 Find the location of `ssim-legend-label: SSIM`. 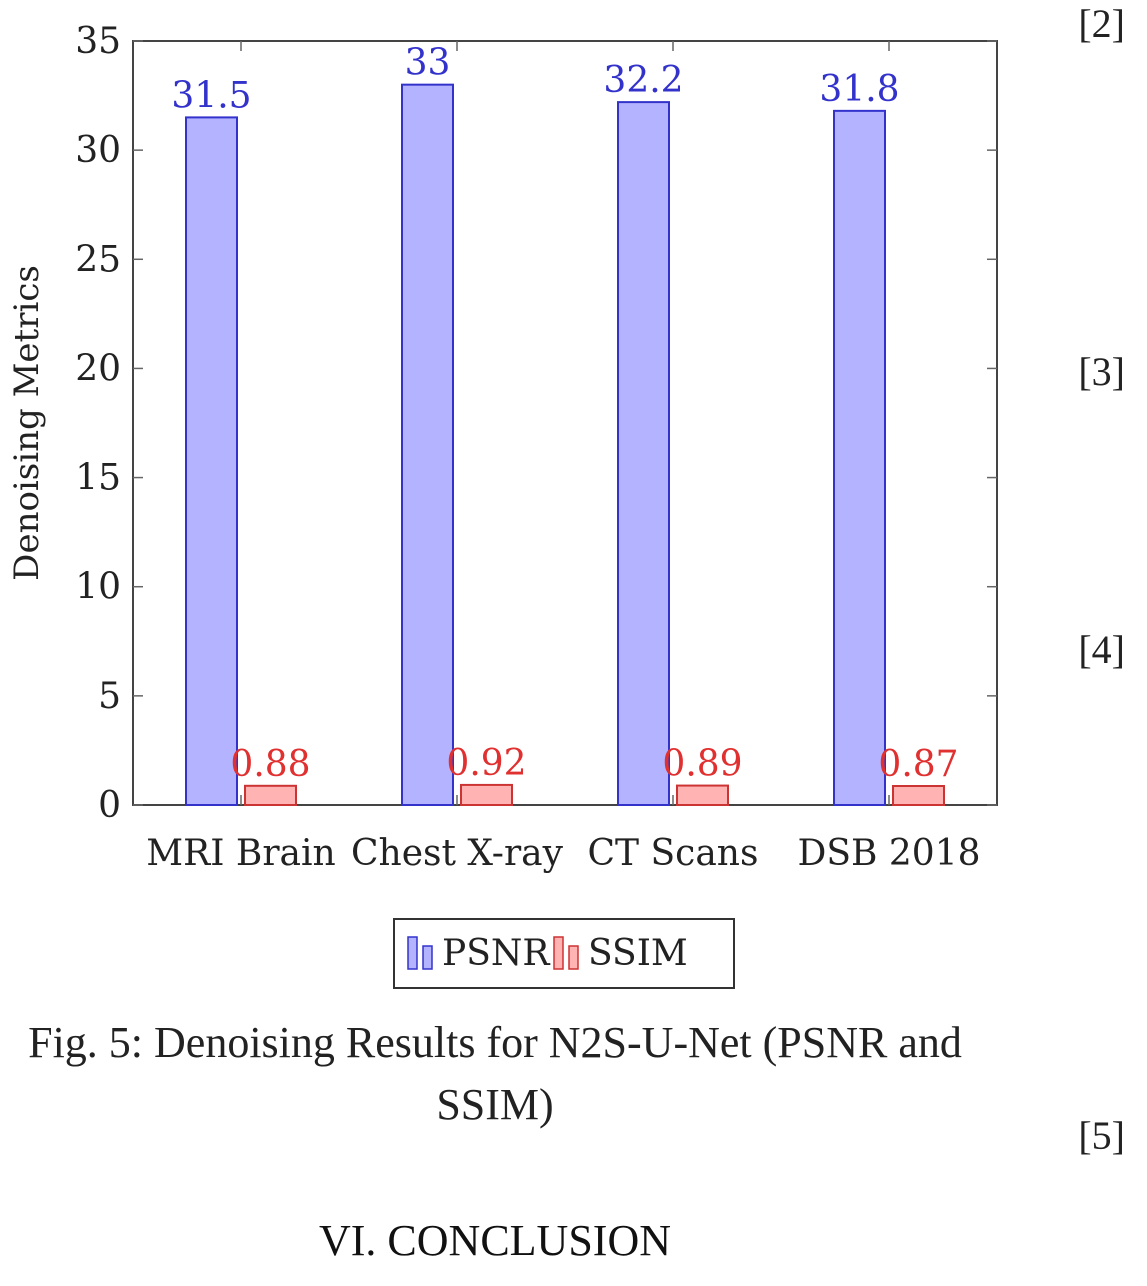

ssim-legend-label: SSIM is located at coordinates (638, 953).